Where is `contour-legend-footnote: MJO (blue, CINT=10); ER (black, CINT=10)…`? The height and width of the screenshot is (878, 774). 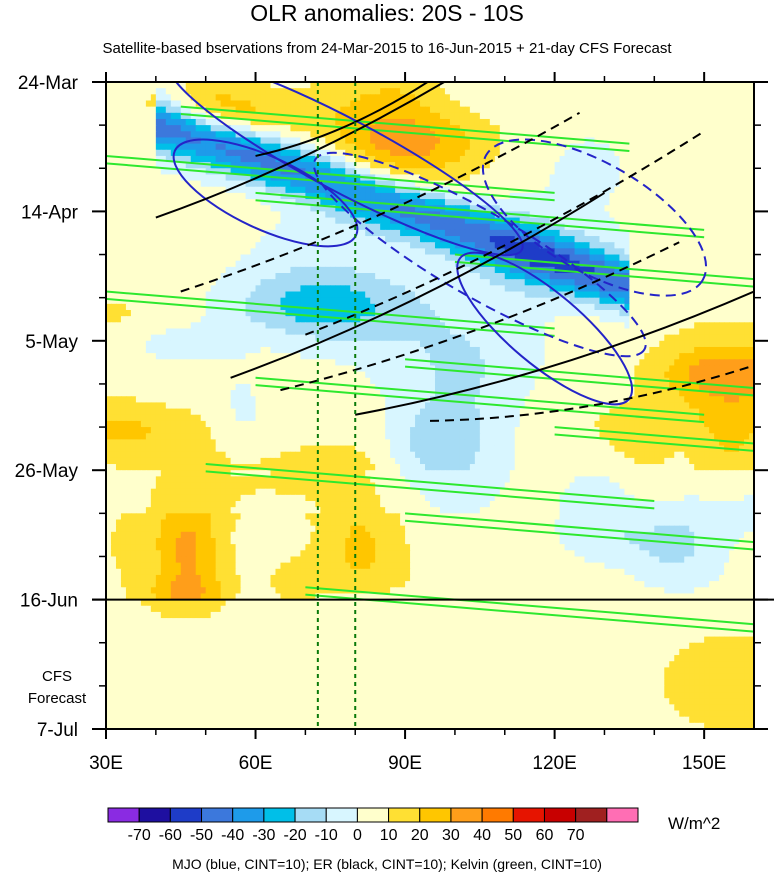 contour-legend-footnote: MJO (blue, CINT=10); ER (black, CINT=10)… is located at coordinates (387, 864).